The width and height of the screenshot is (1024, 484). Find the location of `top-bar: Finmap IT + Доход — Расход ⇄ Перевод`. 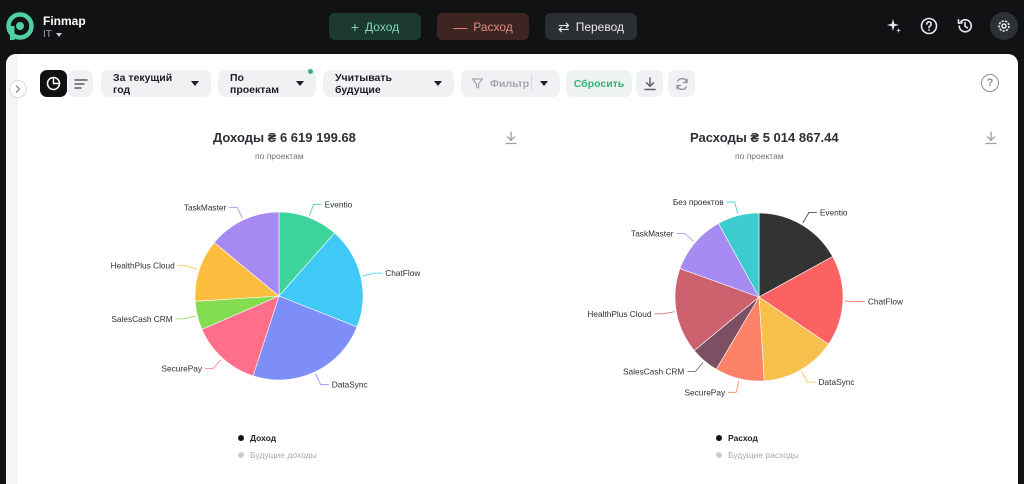

top-bar: Finmap IT + Доход — Расход ⇄ Перевод is located at coordinates (512, 27).